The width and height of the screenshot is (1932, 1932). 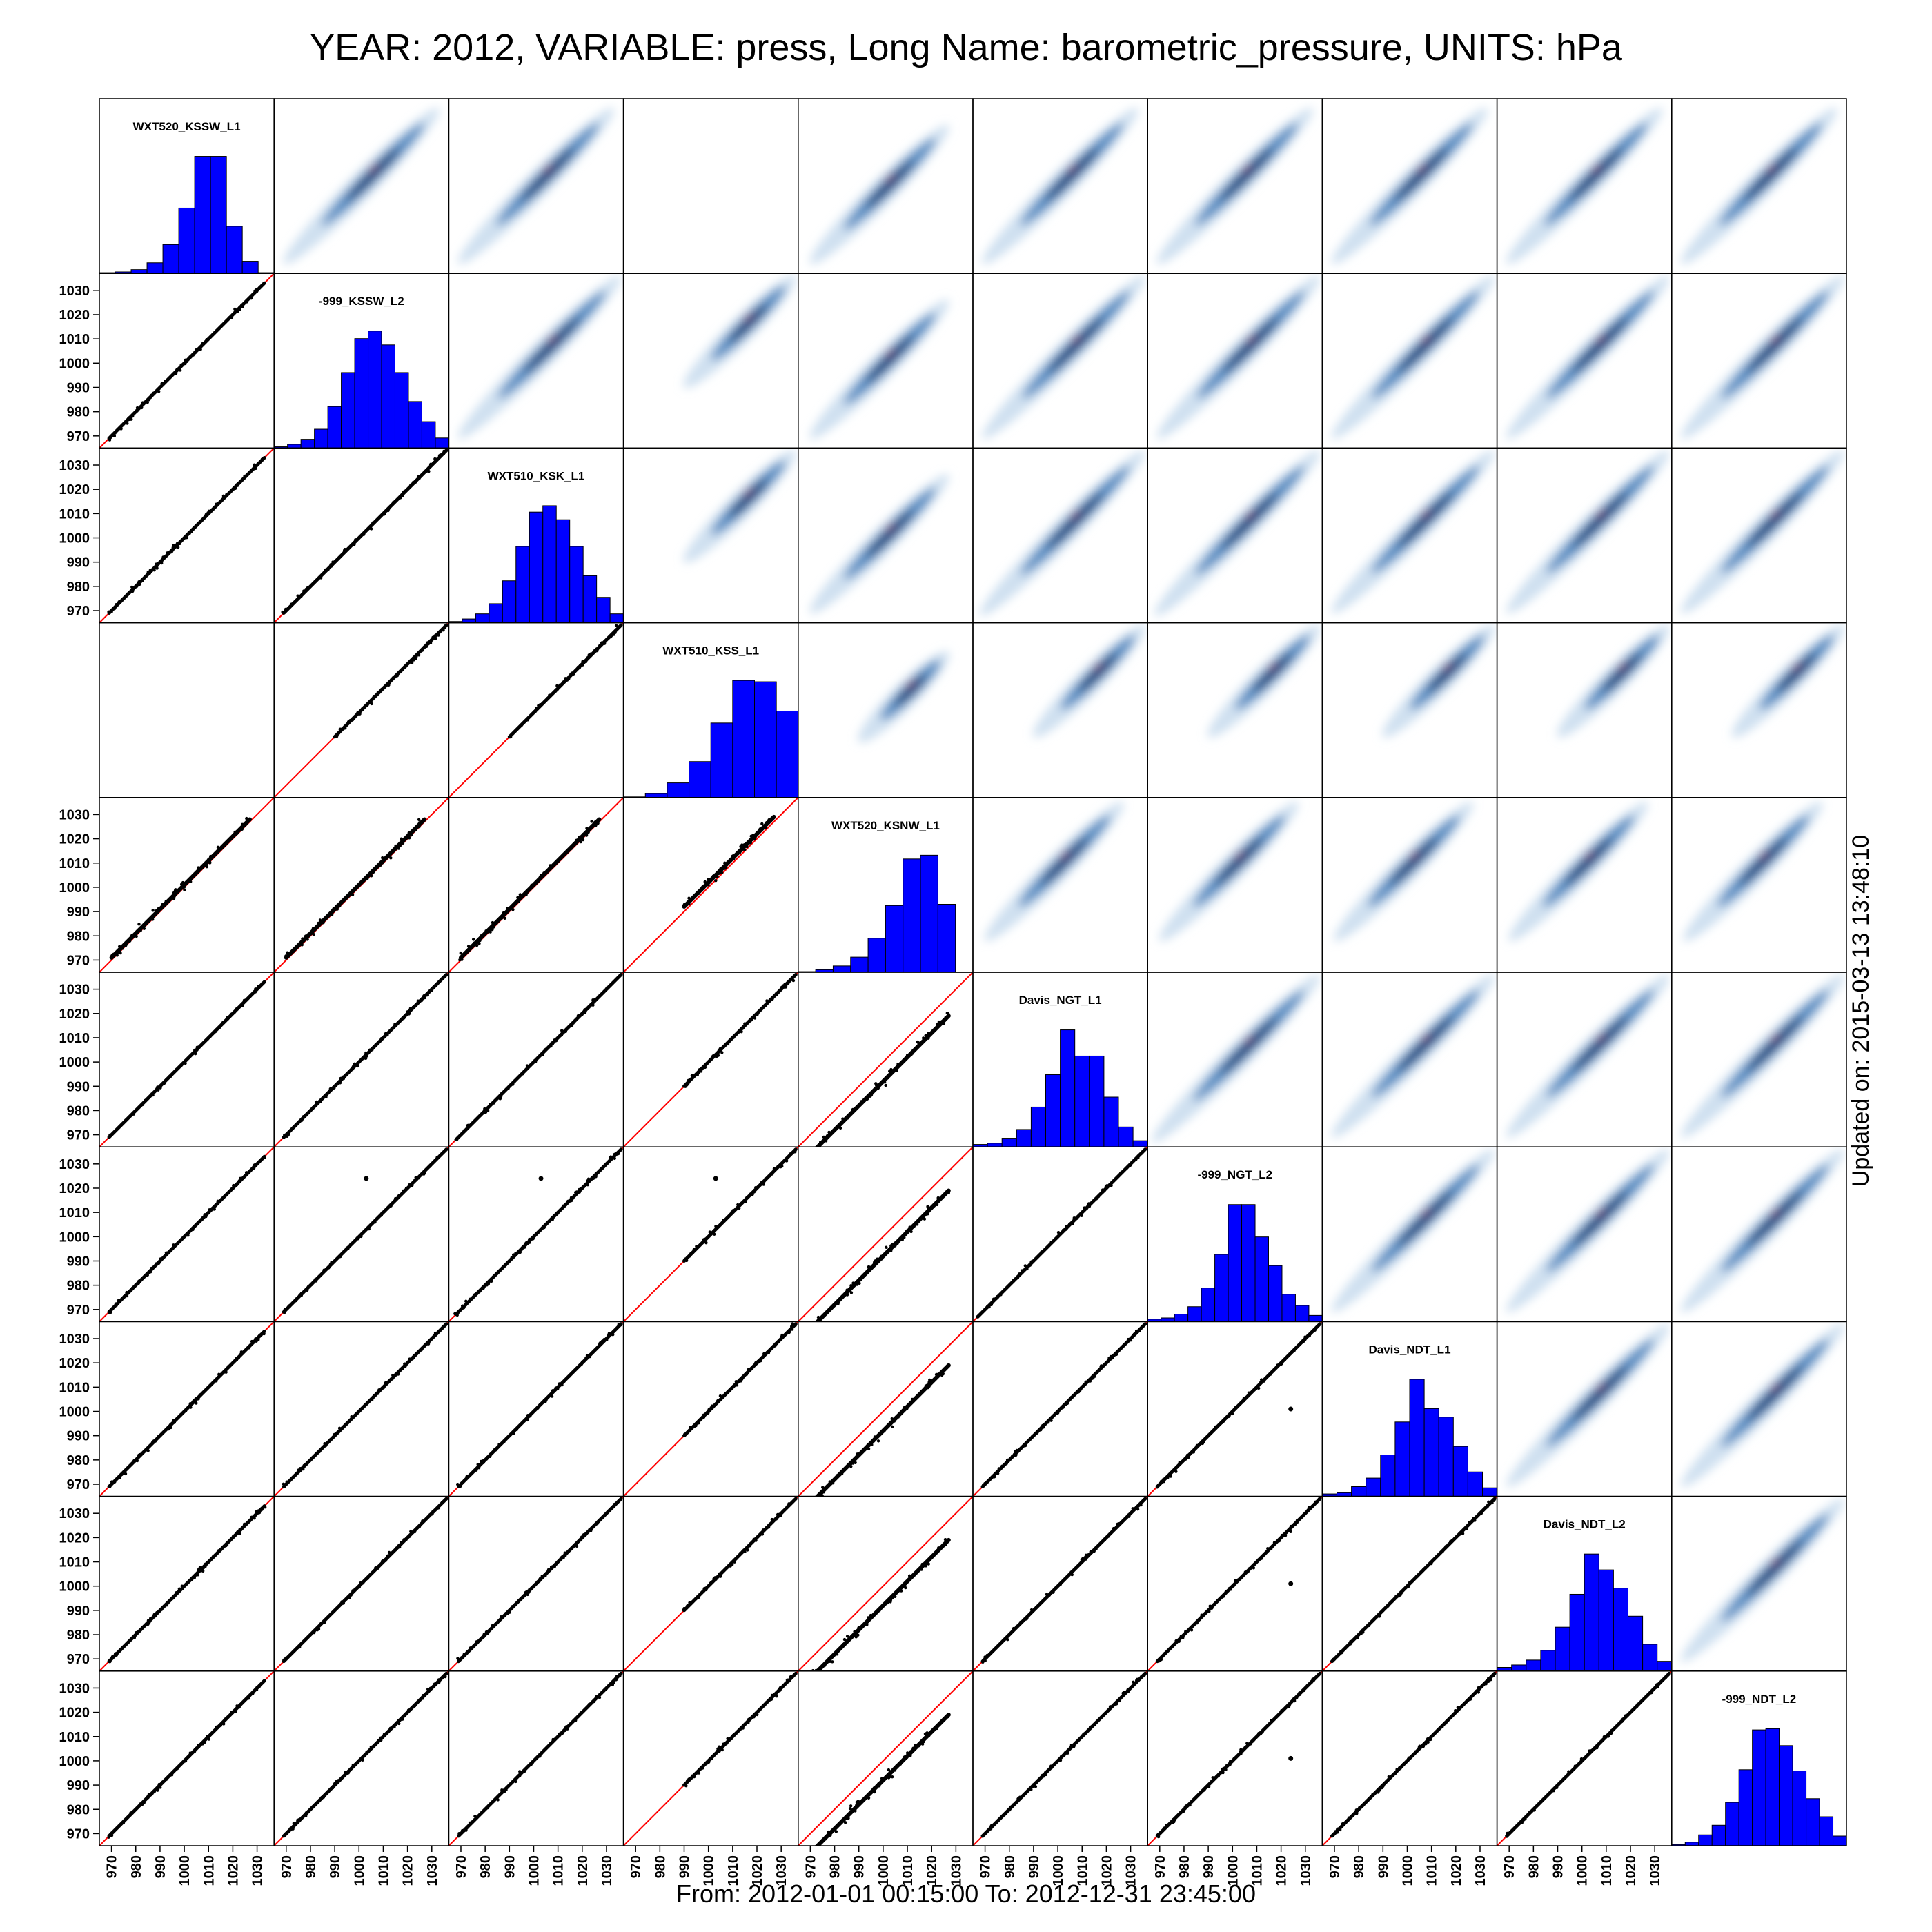 What do you see at coordinates (383, 1870) in the screenshot?
I see `x-tick-label: 1010` at bounding box center [383, 1870].